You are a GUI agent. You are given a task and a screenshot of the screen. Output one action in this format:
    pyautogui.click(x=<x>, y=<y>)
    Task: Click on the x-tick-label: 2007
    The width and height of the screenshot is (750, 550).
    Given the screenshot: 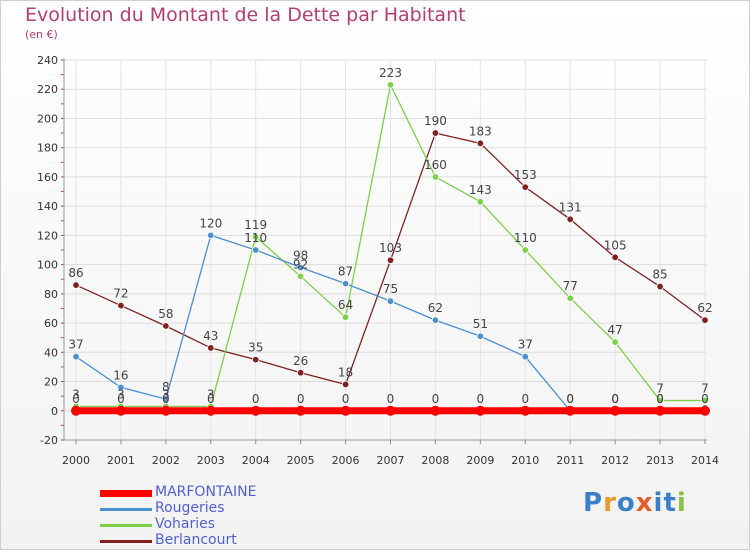 What is the action you would take?
    pyautogui.click(x=391, y=460)
    